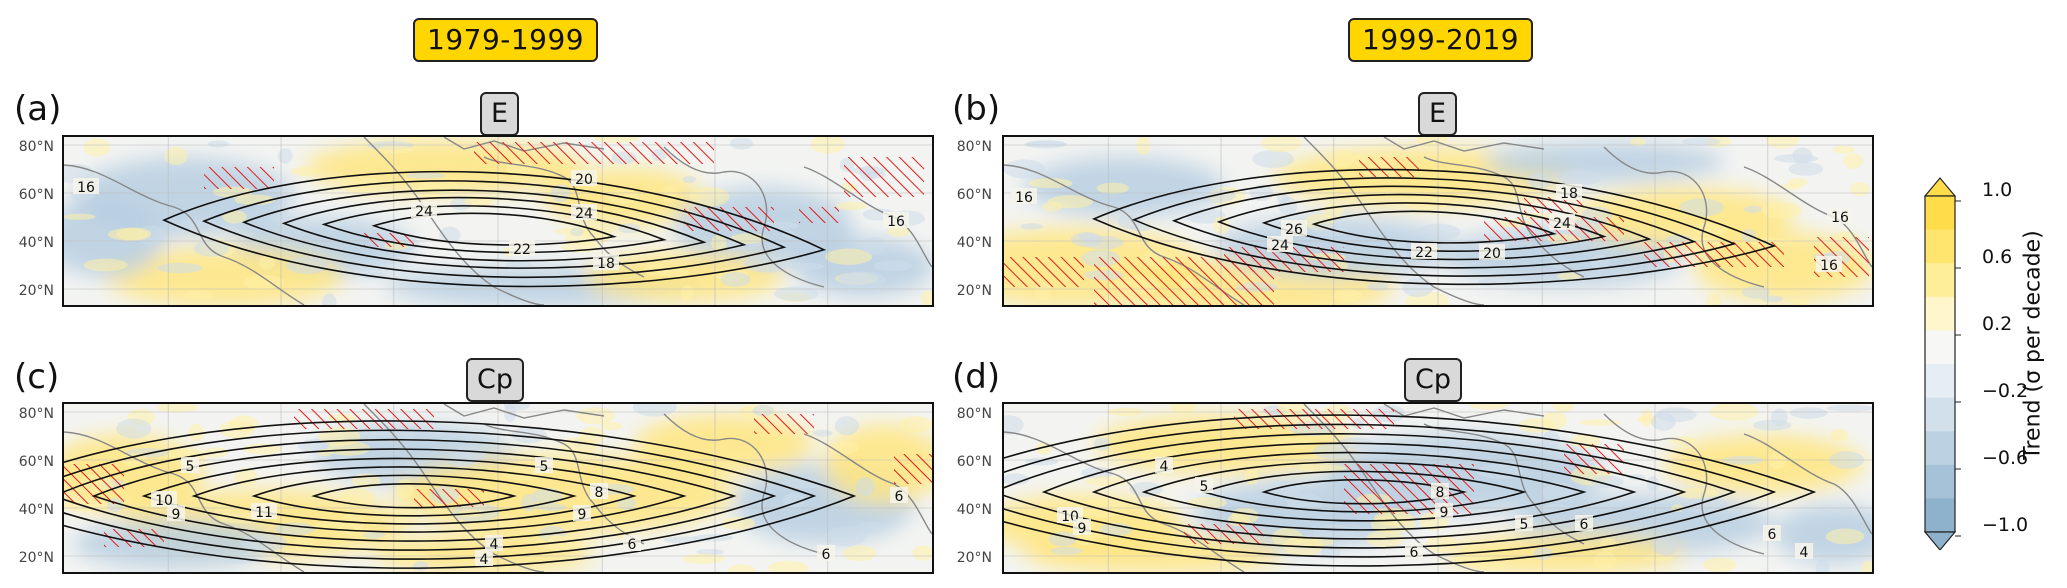 Image resolution: width=2067 pixels, height=588 pixels. What do you see at coordinates (1524, 525) in the screenshot?
I see `contour-label: 5` at bounding box center [1524, 525].